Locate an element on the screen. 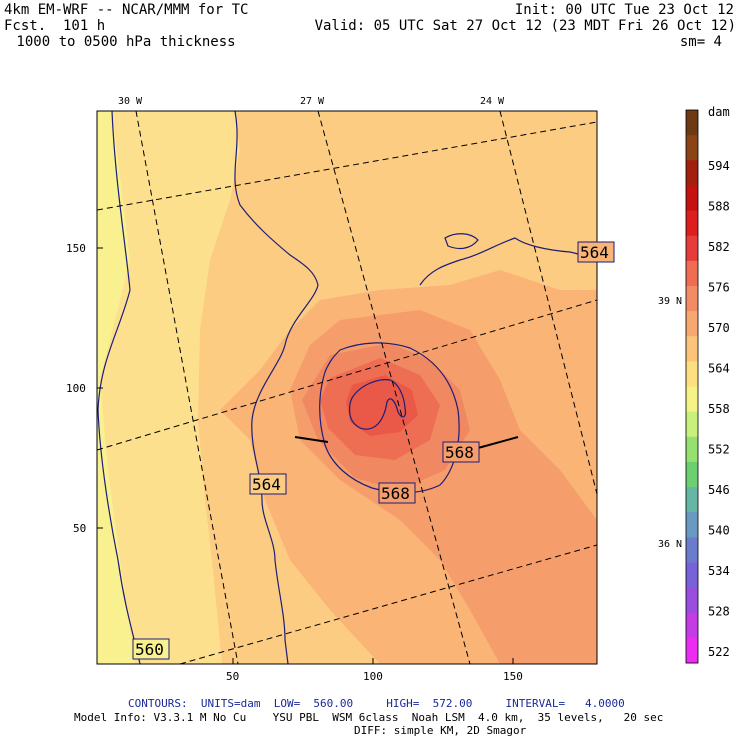 This screenshot has width=740, height=740. parallel-north is located at coordinates (347, 166).